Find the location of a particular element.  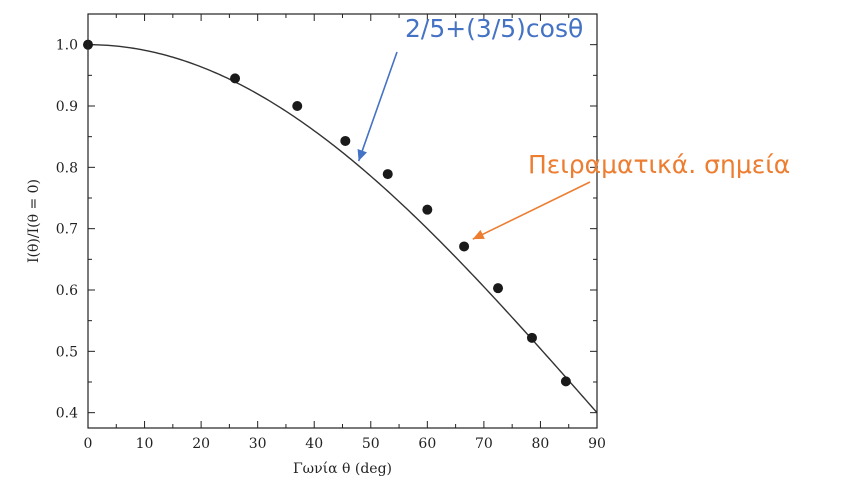

y-tick-label: 1.0 is located at coordinates (67, 46).